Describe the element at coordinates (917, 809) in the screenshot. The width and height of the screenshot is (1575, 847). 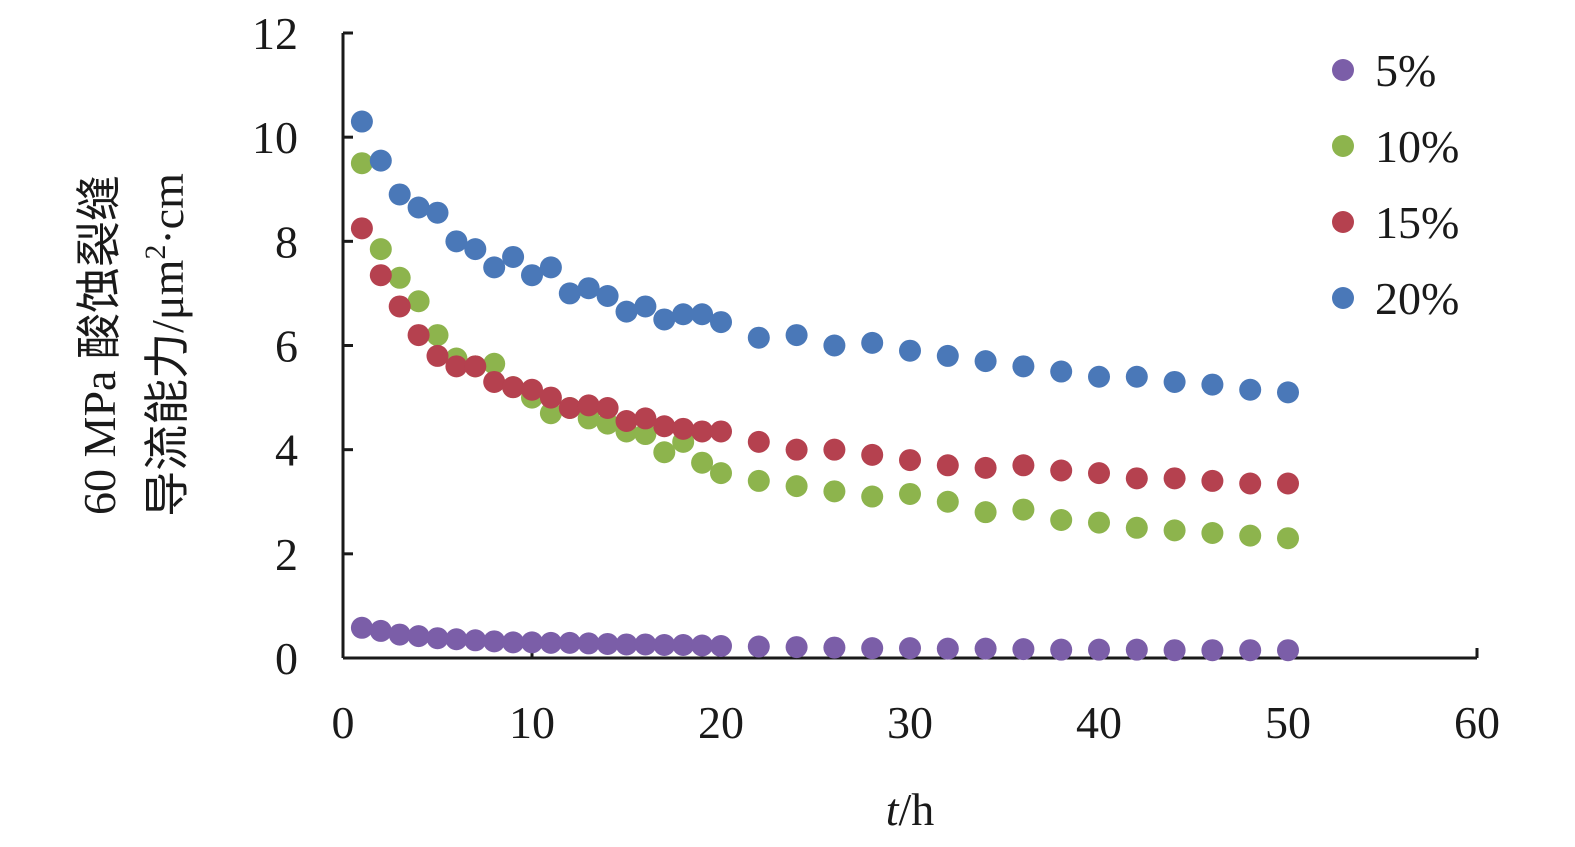
I see `x-axis-title-unit: /h` at that location.